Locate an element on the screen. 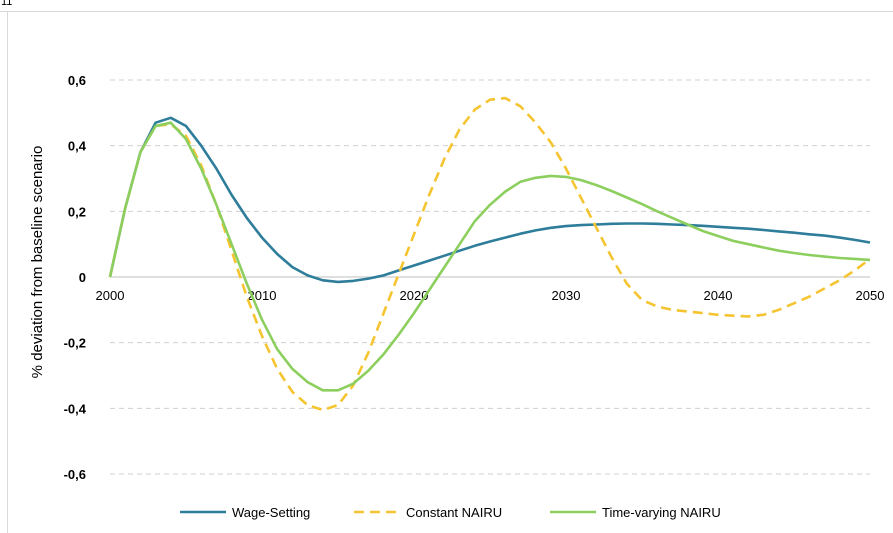 The height and width of the screenshot is (533, 893). x-tick-label: 2030 is located at coordinates (566, 295).